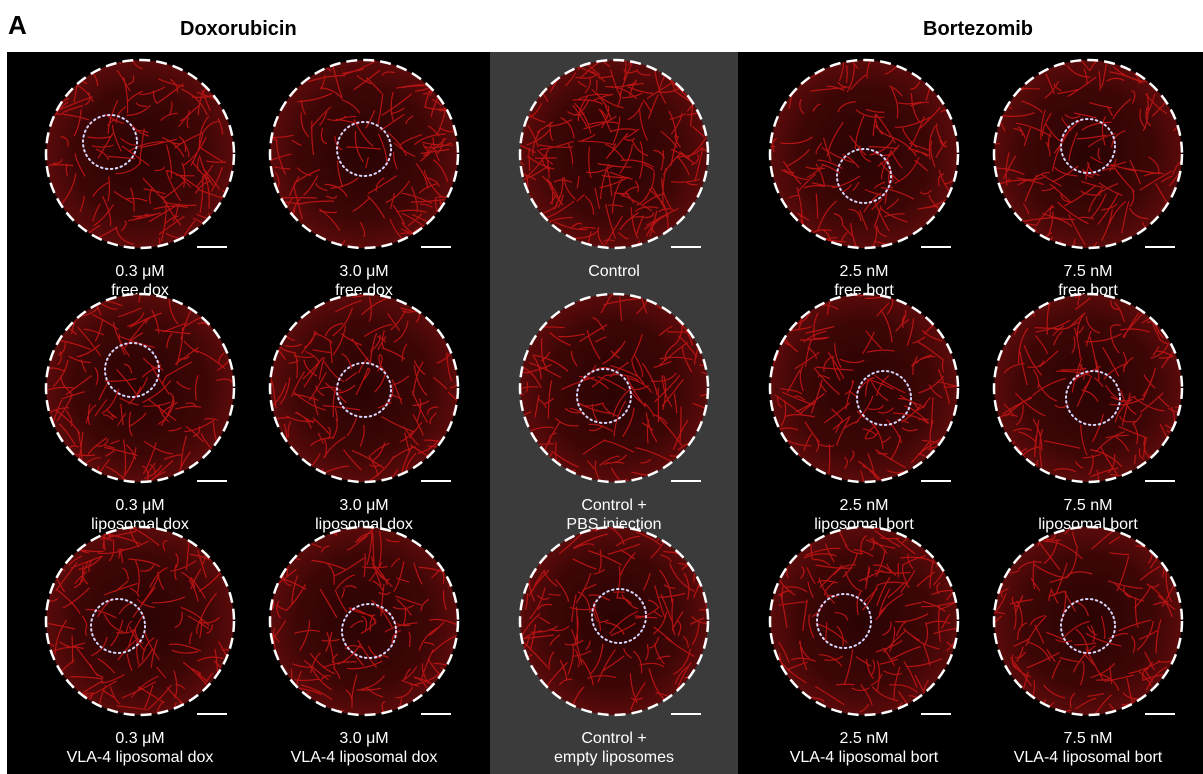 This screenshot has height=774, width=1203. What do you see at coordinates (614, 524) in the screenshot?
I see `caption-line-2: PBS injection` at bounding box center [614, 524].